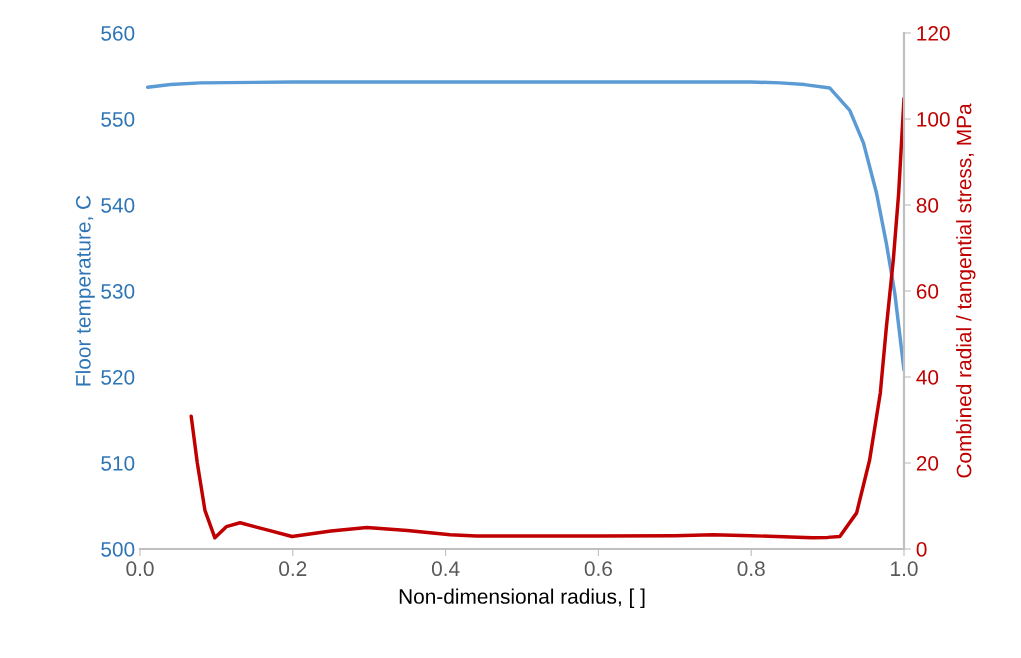 Image resolution: width=1021 pixels, height=658 pixels. I want to click on x-tick-label: 0.8, so click(751, 569).